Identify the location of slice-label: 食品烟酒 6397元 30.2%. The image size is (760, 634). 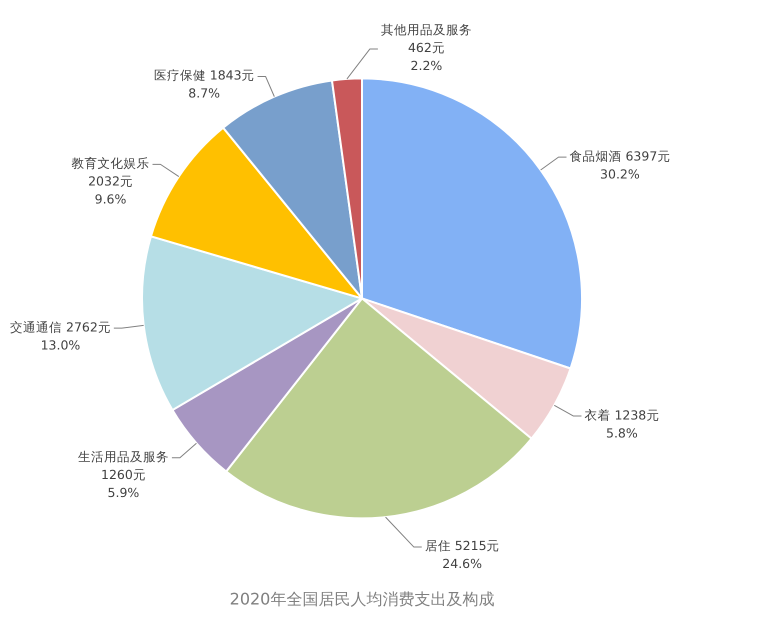
(619, 165).